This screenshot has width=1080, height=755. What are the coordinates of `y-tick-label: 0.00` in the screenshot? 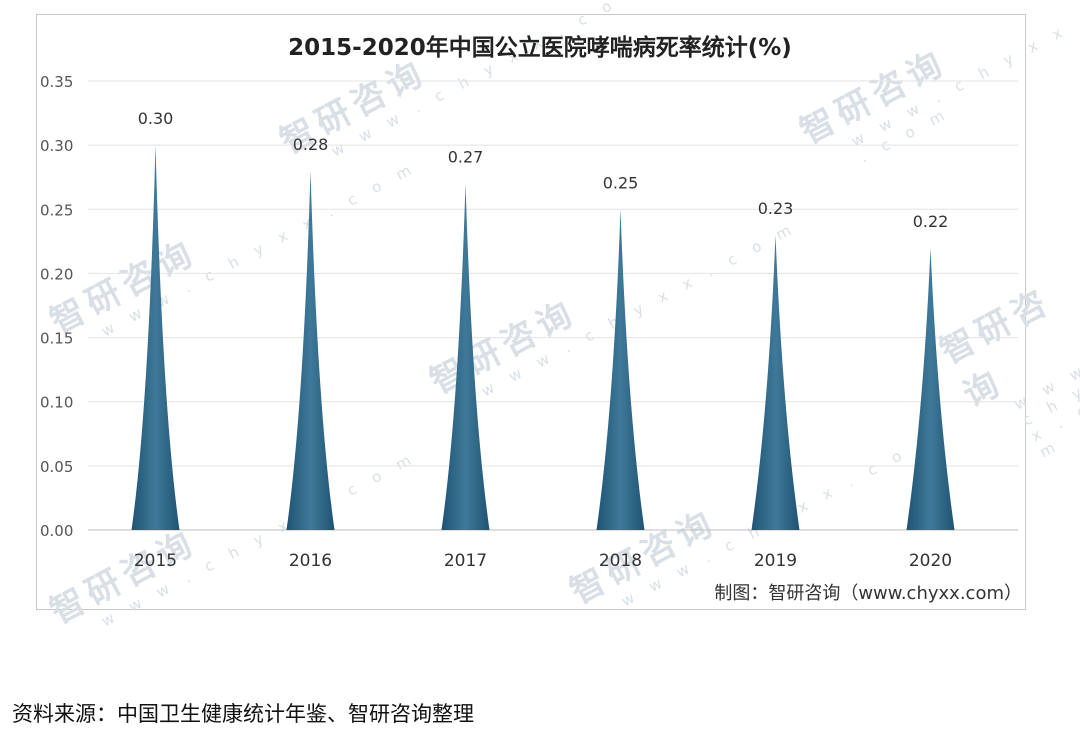 It's located at (56, 531).